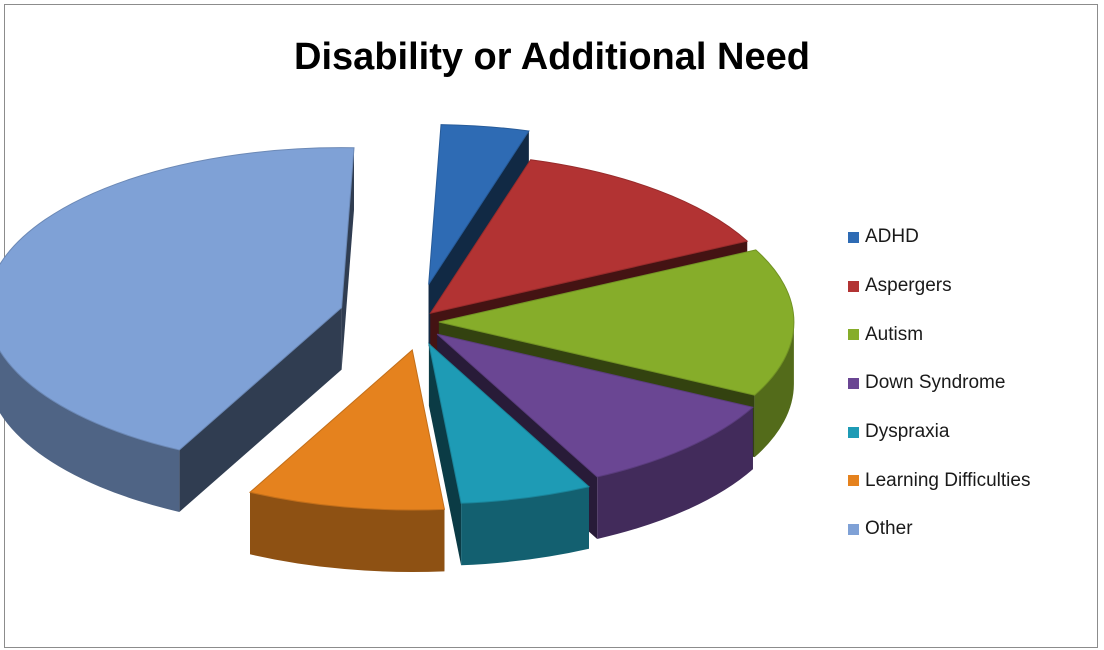 The image size is (1104, 650). I want to click on legend-label: Learning Difficulties, so click(948, 480).